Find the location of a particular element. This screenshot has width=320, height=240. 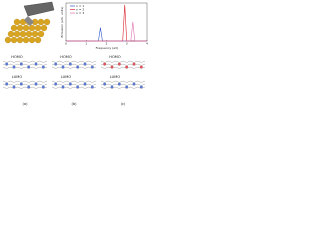

x-axis-label: Frequency (eV) is located at coordinates (107, 48).